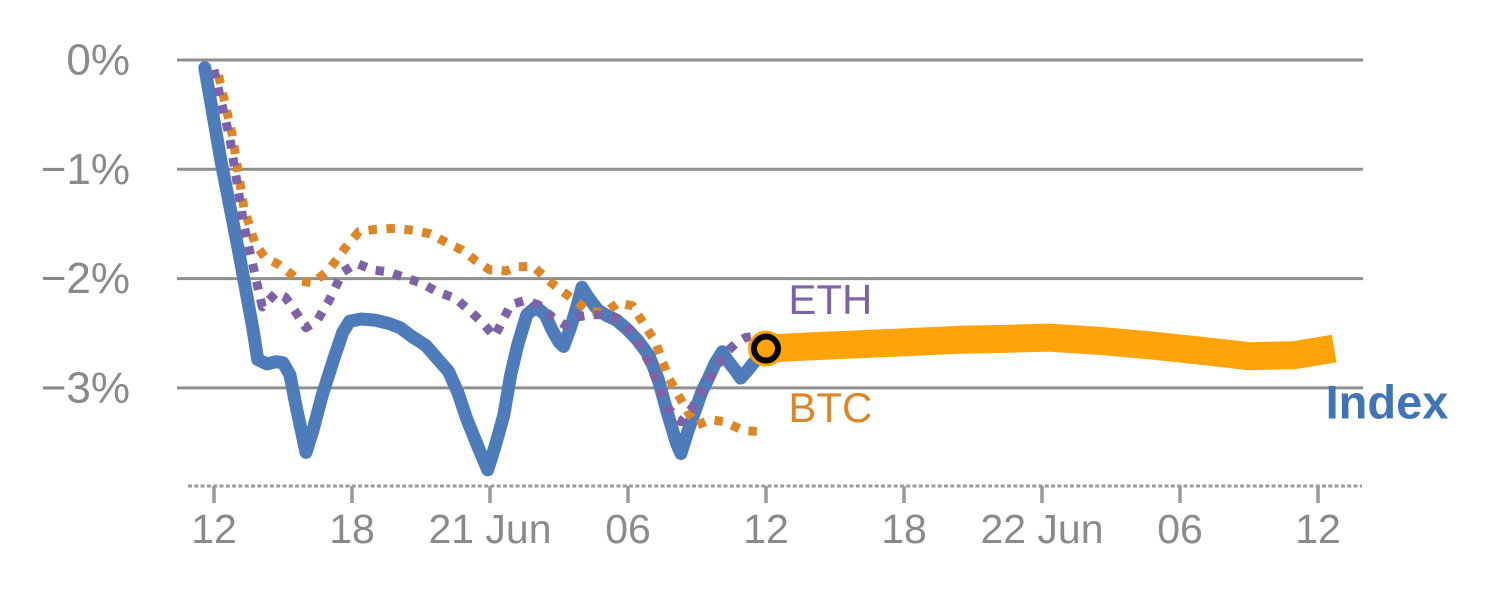 The width and height of the screenshot is (1500, 600). What do you see at coordinates (775, 493) in the screenshot?
I see `x-axis` at bounding box center [775, 493].